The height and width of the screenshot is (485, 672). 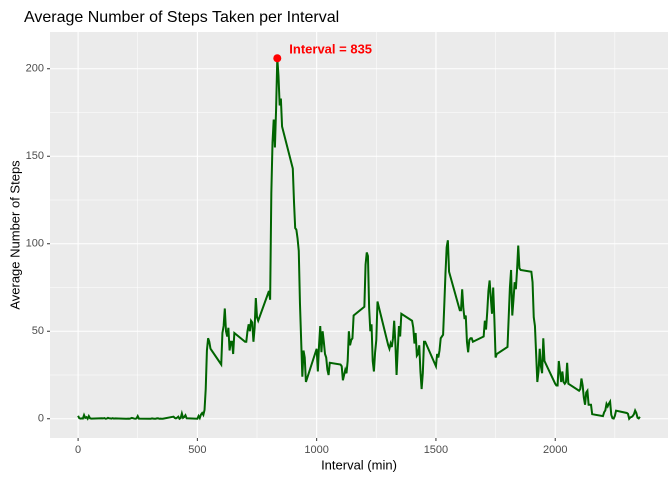 What do you see at coordinates (41, 419) in the screenshot?
I see `y-tick-label: 0` at bounding box center [41, 419].